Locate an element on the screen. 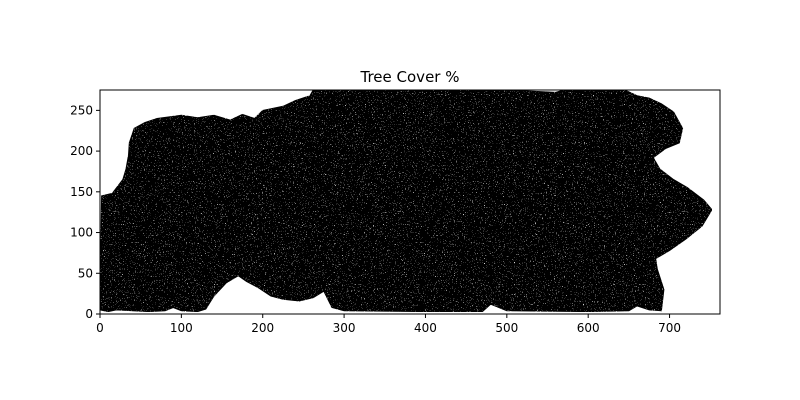  y-tick-label: 250 is located at coordinates (81, 110).